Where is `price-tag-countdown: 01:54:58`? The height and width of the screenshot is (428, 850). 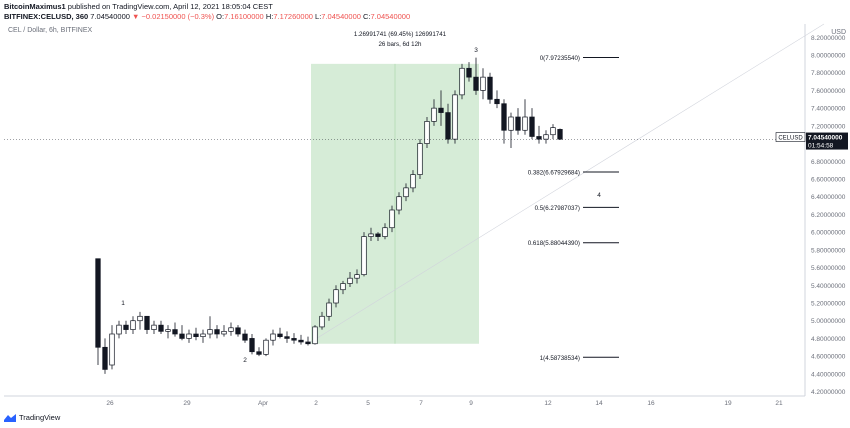 price-tag-countdown: 01:54:58 is located at coordinates (821, 146).